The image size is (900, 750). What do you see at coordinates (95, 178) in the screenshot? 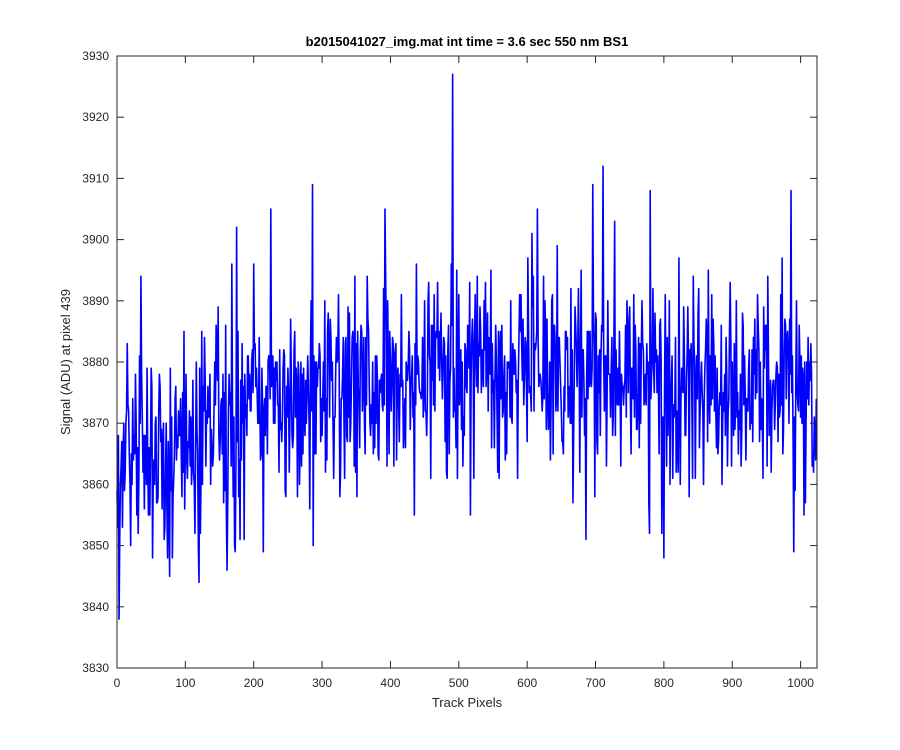
I see `y-tick-label: 3910` at bounding box center [95, 178].